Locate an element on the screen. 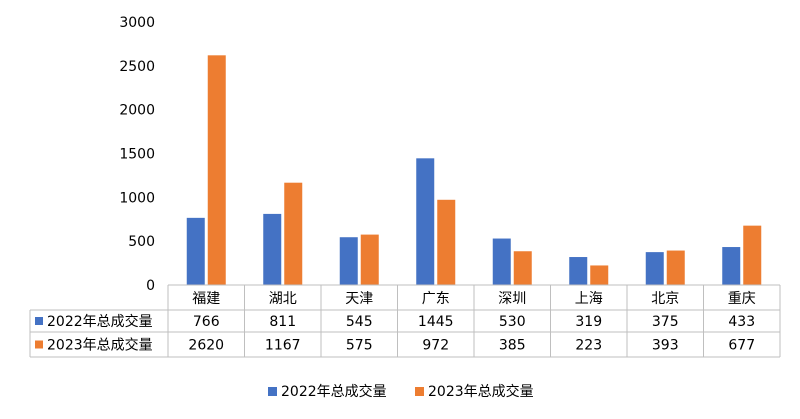 Image resolution: width=800 pixels, height=419 pixels. table-value: 385 is located at coordinates (512, 346).